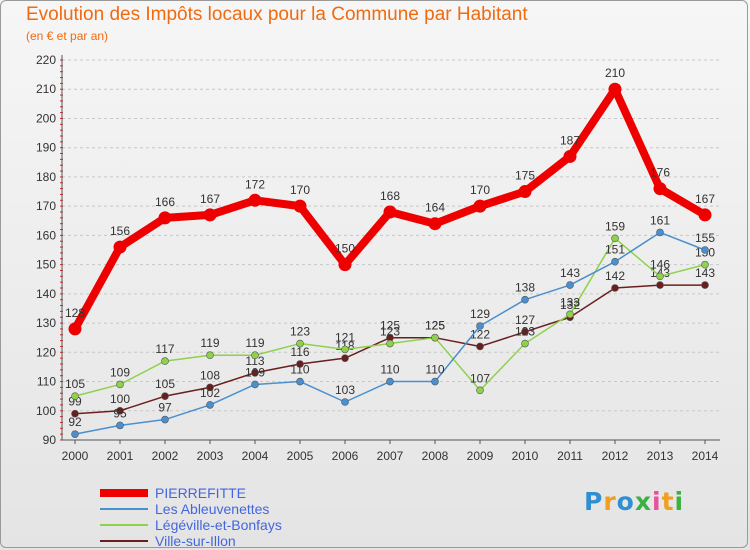 The image size is (750, 550). Describe the element at coordinates (46, 235) in the screenshot. I see `y-tick-label: 160` at that location.